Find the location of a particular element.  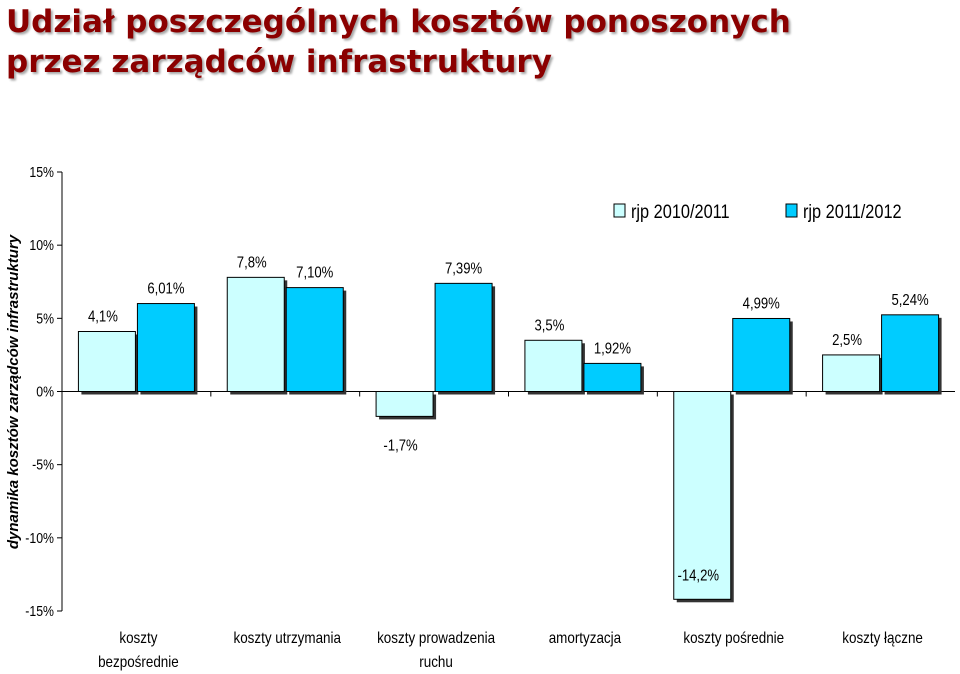

legend-label: rjp 2010/2011 is located at coordinates (680, 211).